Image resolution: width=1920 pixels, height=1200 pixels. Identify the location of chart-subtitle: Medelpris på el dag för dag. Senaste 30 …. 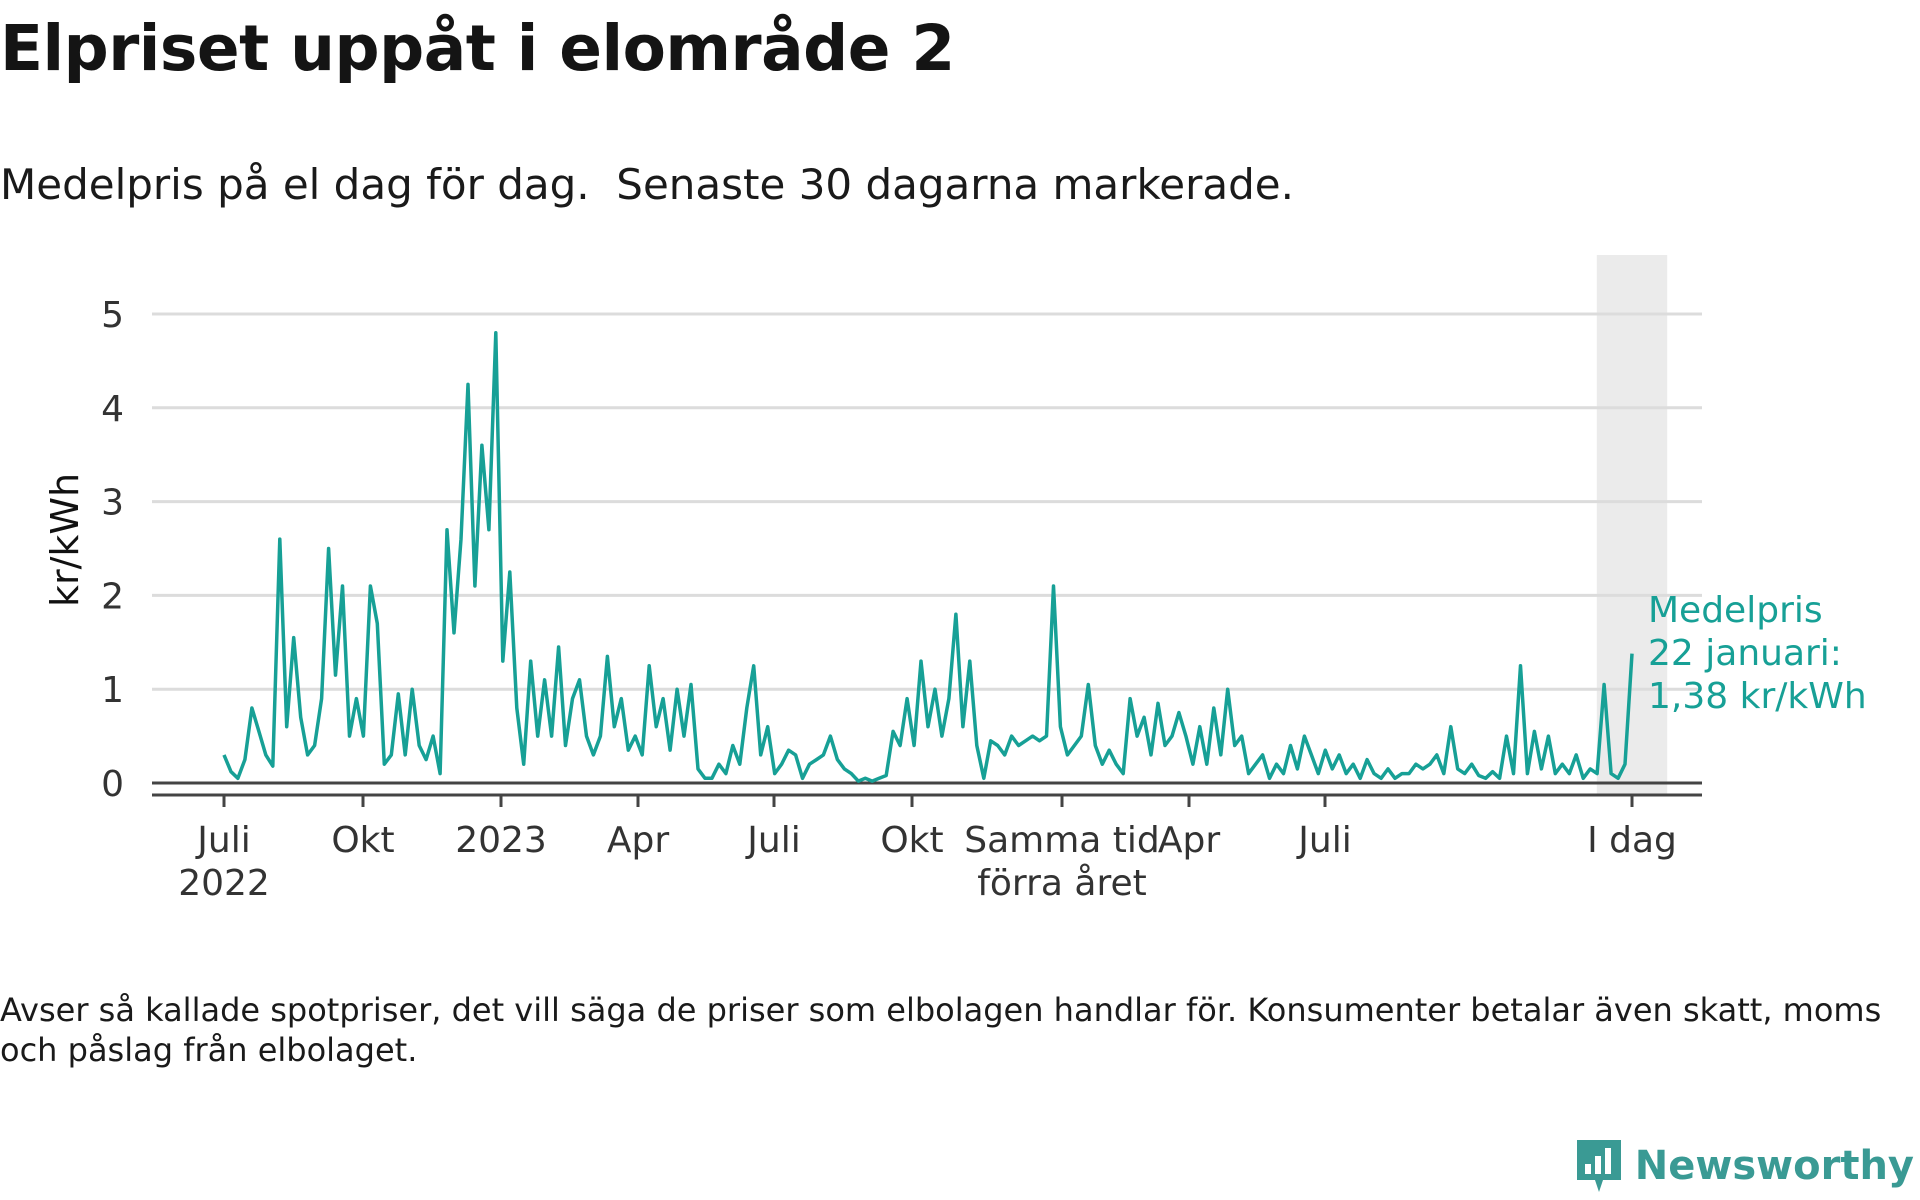
(647, 184).